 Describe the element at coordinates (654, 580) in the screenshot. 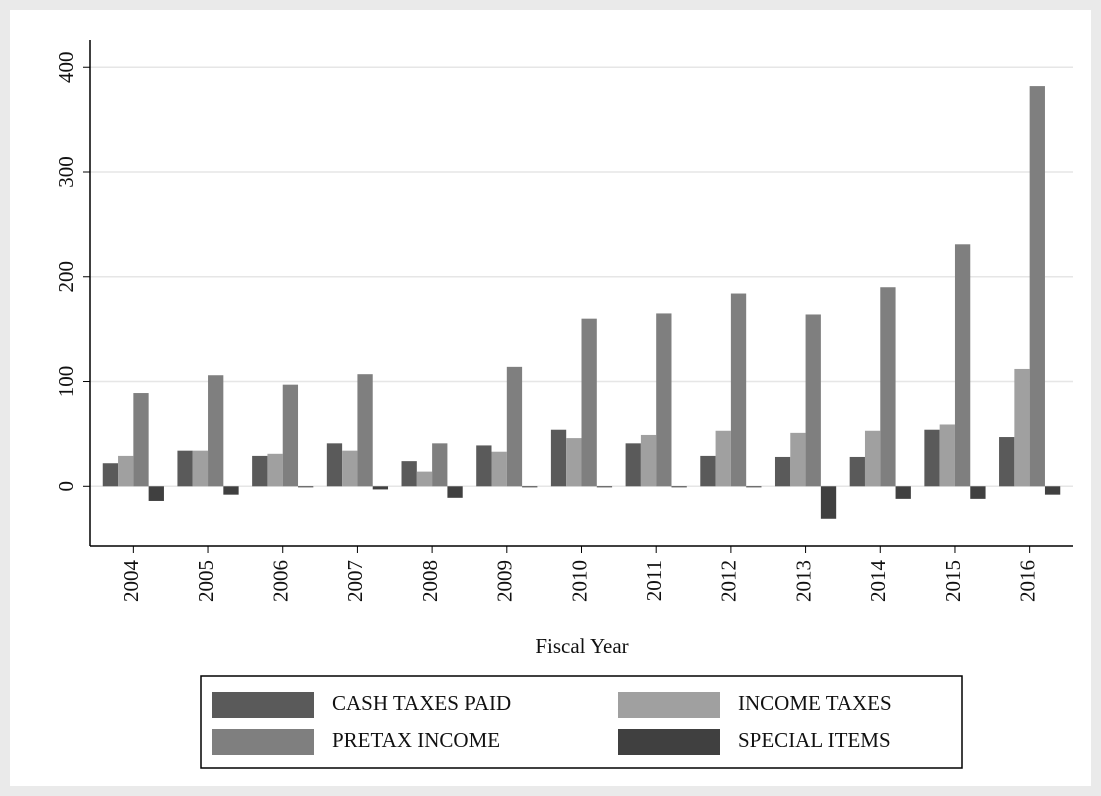

I see `x-tick-label: 2011` at that location.